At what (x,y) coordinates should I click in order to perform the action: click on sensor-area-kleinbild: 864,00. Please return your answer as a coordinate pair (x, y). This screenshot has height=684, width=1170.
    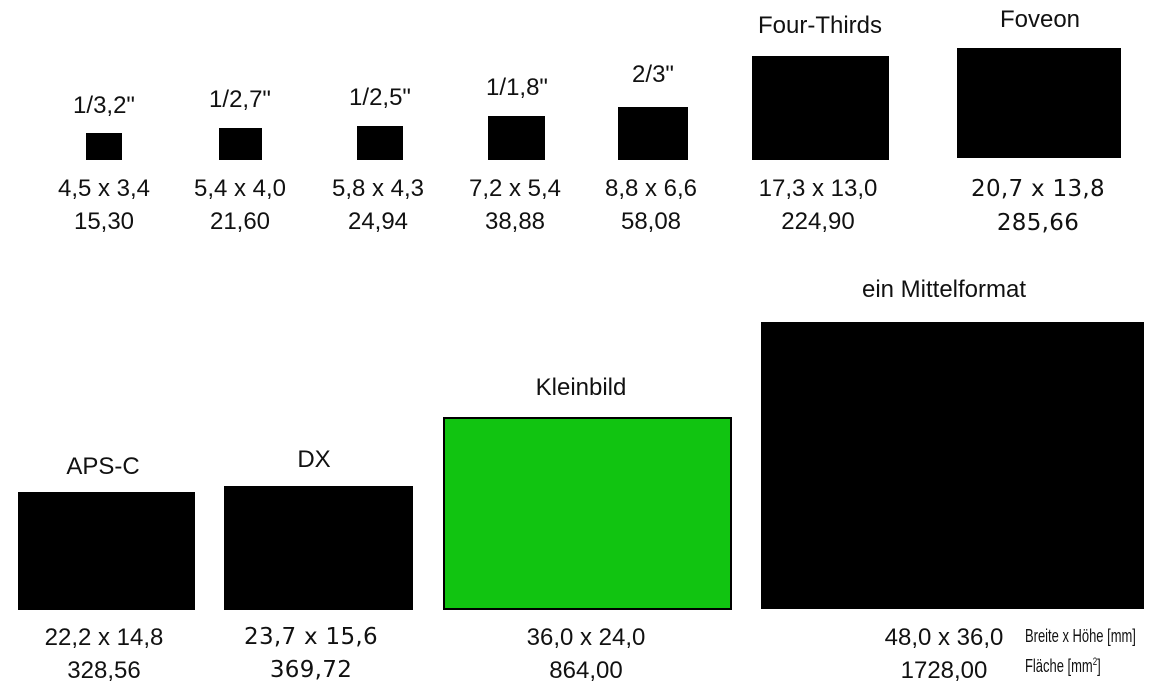
    Looking at the image, I should click on (586, 670).